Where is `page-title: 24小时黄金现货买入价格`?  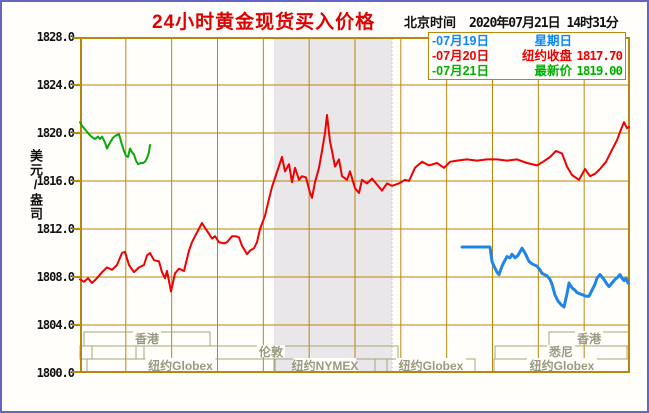 page-title: 24小时黄金现货买入价格 is located at coordinates (264, 22).